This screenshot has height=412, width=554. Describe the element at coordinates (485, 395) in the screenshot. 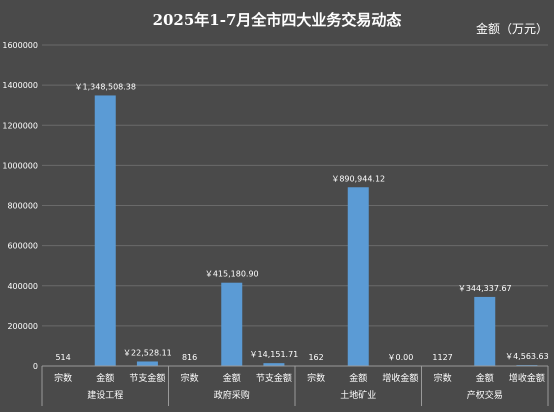

I see `group-label: 产权交易` at that location.